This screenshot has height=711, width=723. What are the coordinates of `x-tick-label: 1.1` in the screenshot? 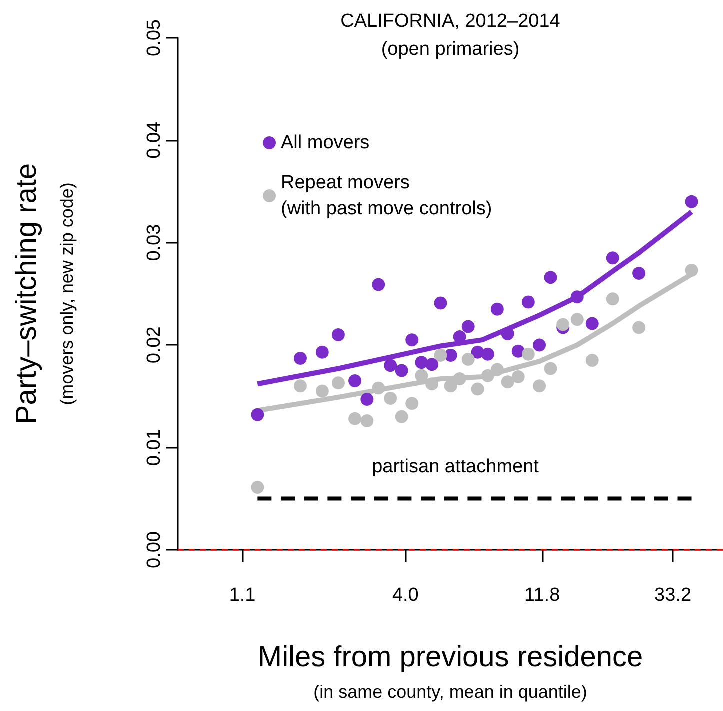 It's located at (242, 595).